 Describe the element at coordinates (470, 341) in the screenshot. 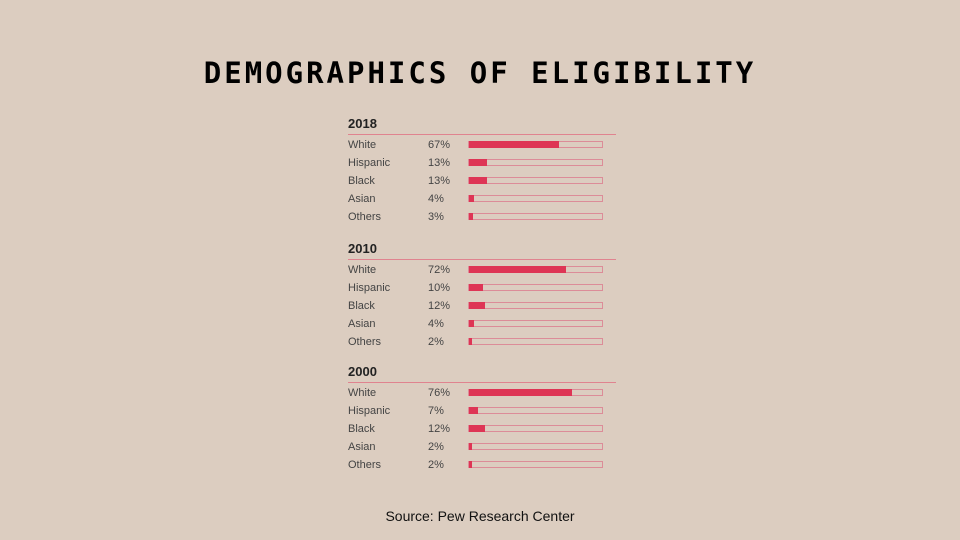

I see `bar-2010-others` at that location.